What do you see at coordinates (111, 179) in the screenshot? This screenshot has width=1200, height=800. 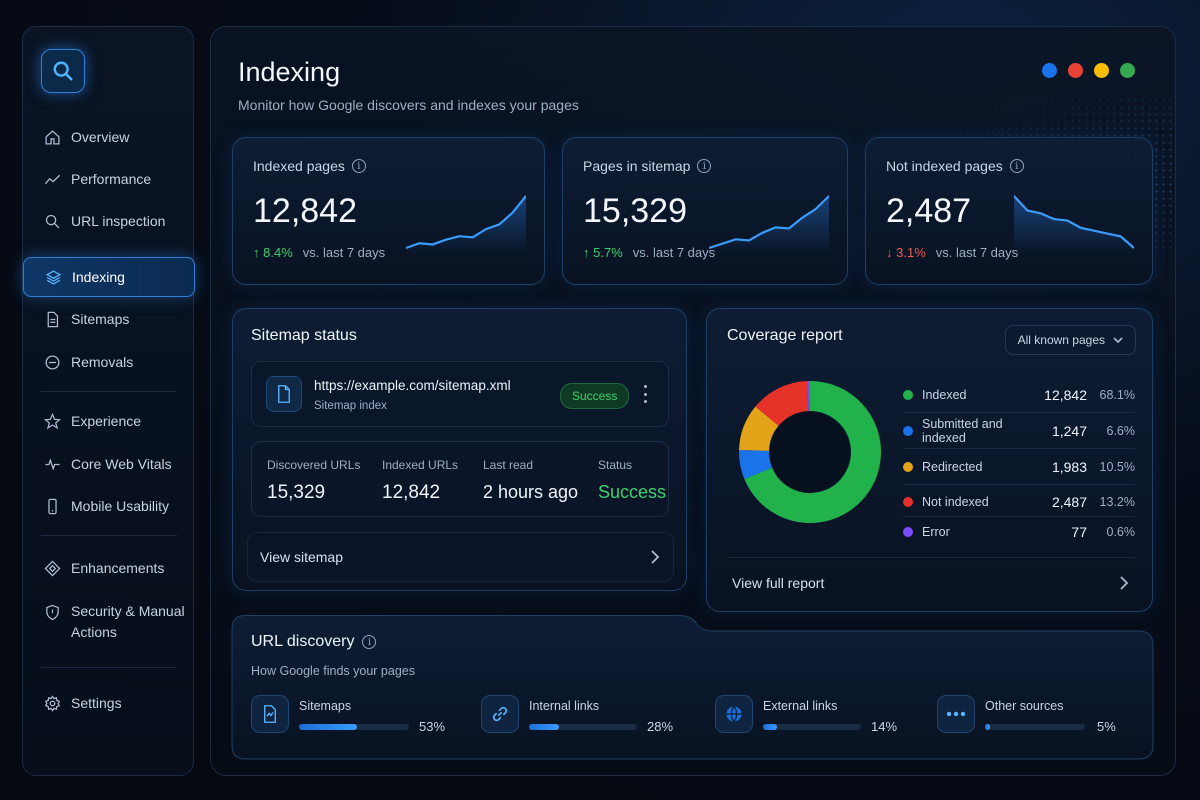 I see `sidebar-item-label: Performance` at bounding box center [111, 179].